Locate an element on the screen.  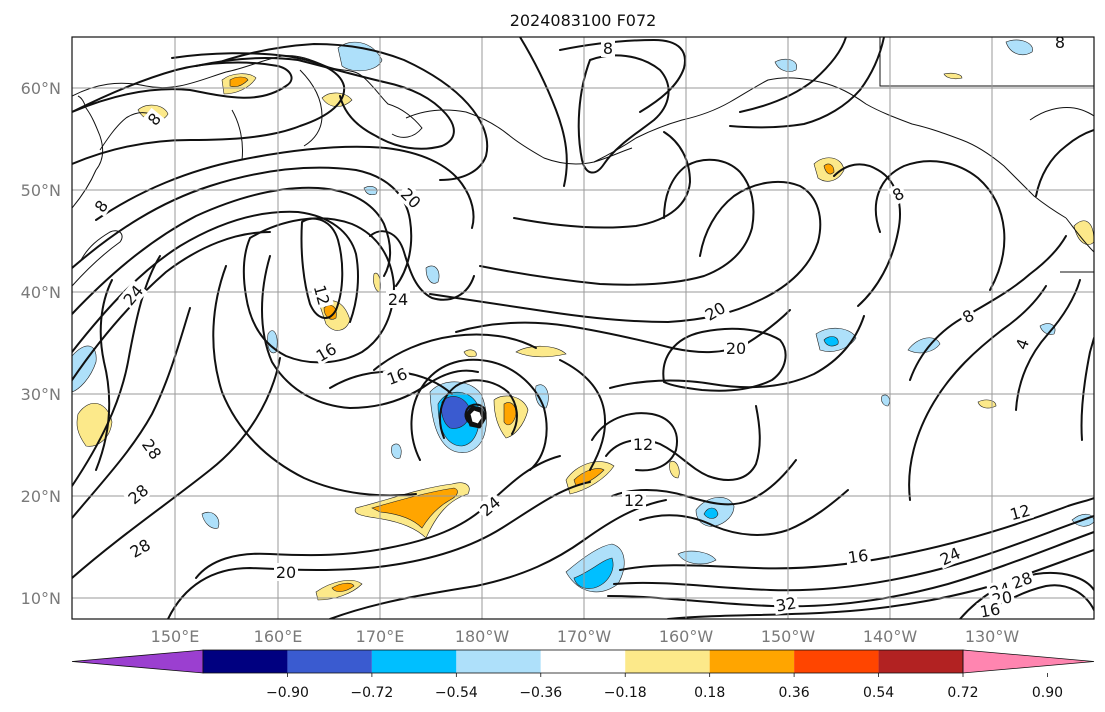
contour-label-text: 12 is located at coordinates (643, 444).